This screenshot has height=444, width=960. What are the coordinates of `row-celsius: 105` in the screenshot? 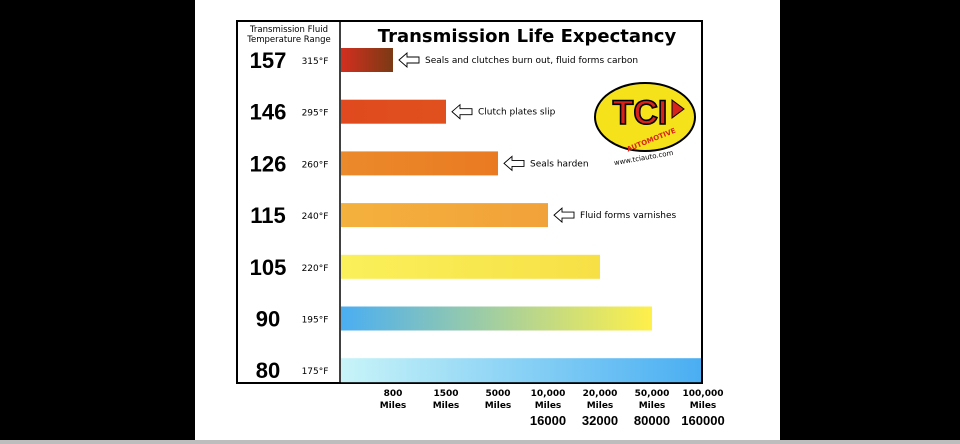 It's located at (268, 267).